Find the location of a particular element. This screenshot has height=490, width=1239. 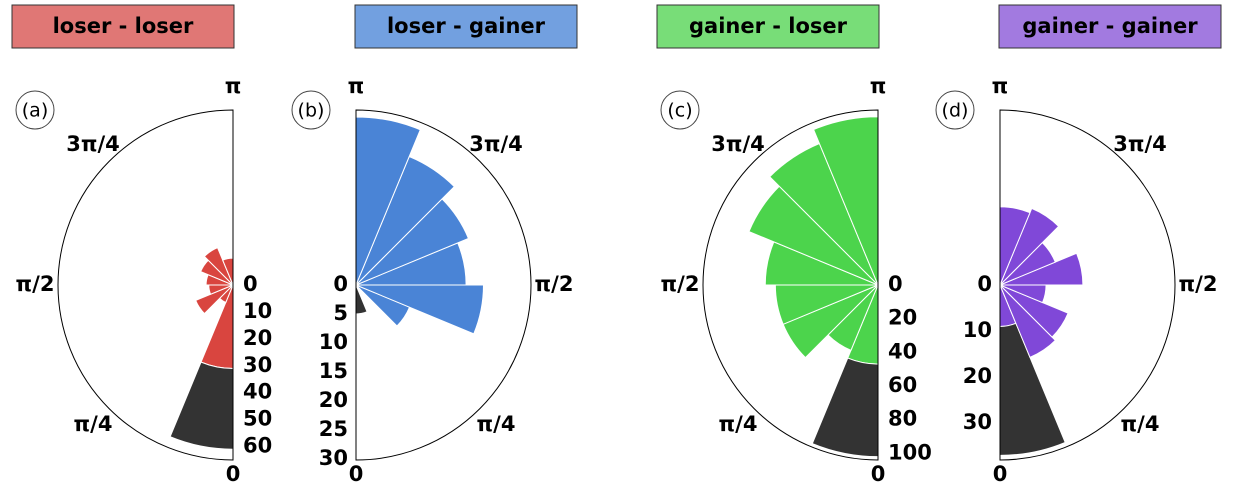

panel-label: (d) is located at coordinates (955, 111).